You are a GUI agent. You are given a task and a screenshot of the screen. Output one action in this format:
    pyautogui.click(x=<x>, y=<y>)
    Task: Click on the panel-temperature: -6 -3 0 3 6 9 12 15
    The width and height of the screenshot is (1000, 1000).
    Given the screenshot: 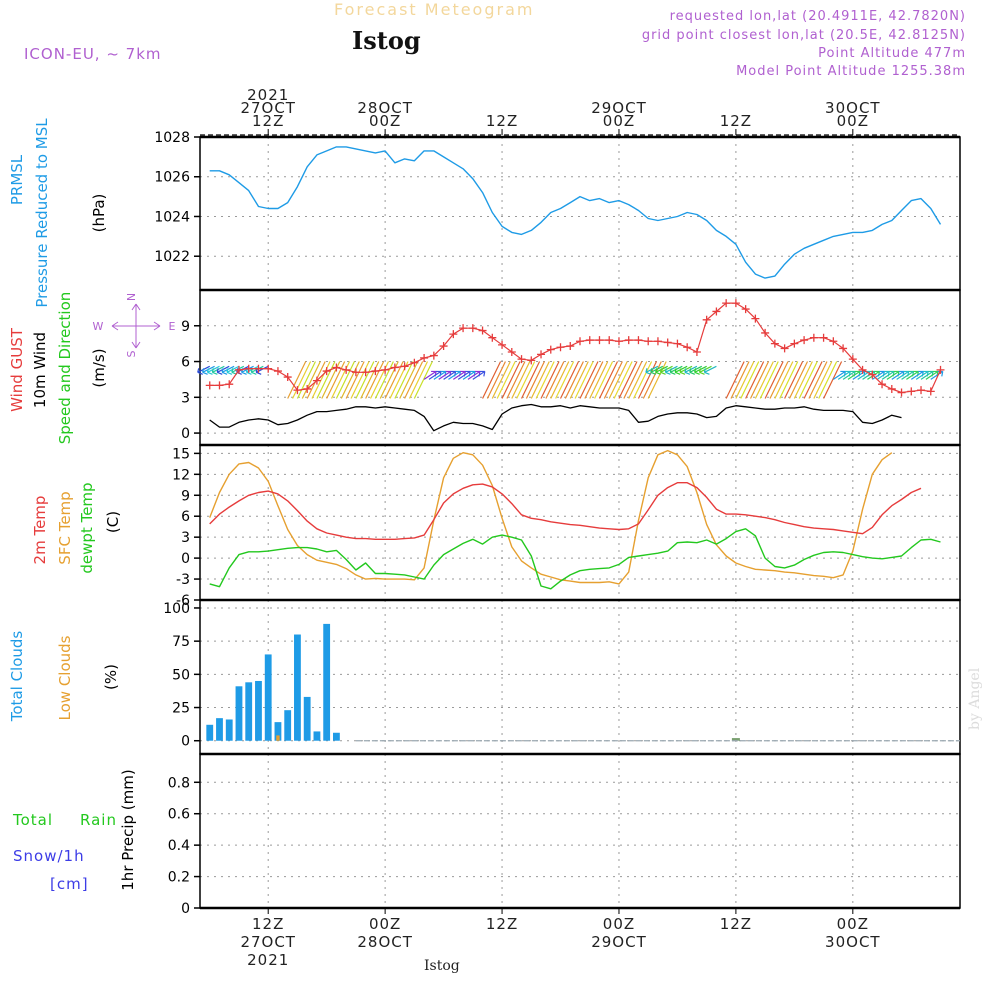 What is the action you would take?
    pyautogui.click(x=566, y=526)
    